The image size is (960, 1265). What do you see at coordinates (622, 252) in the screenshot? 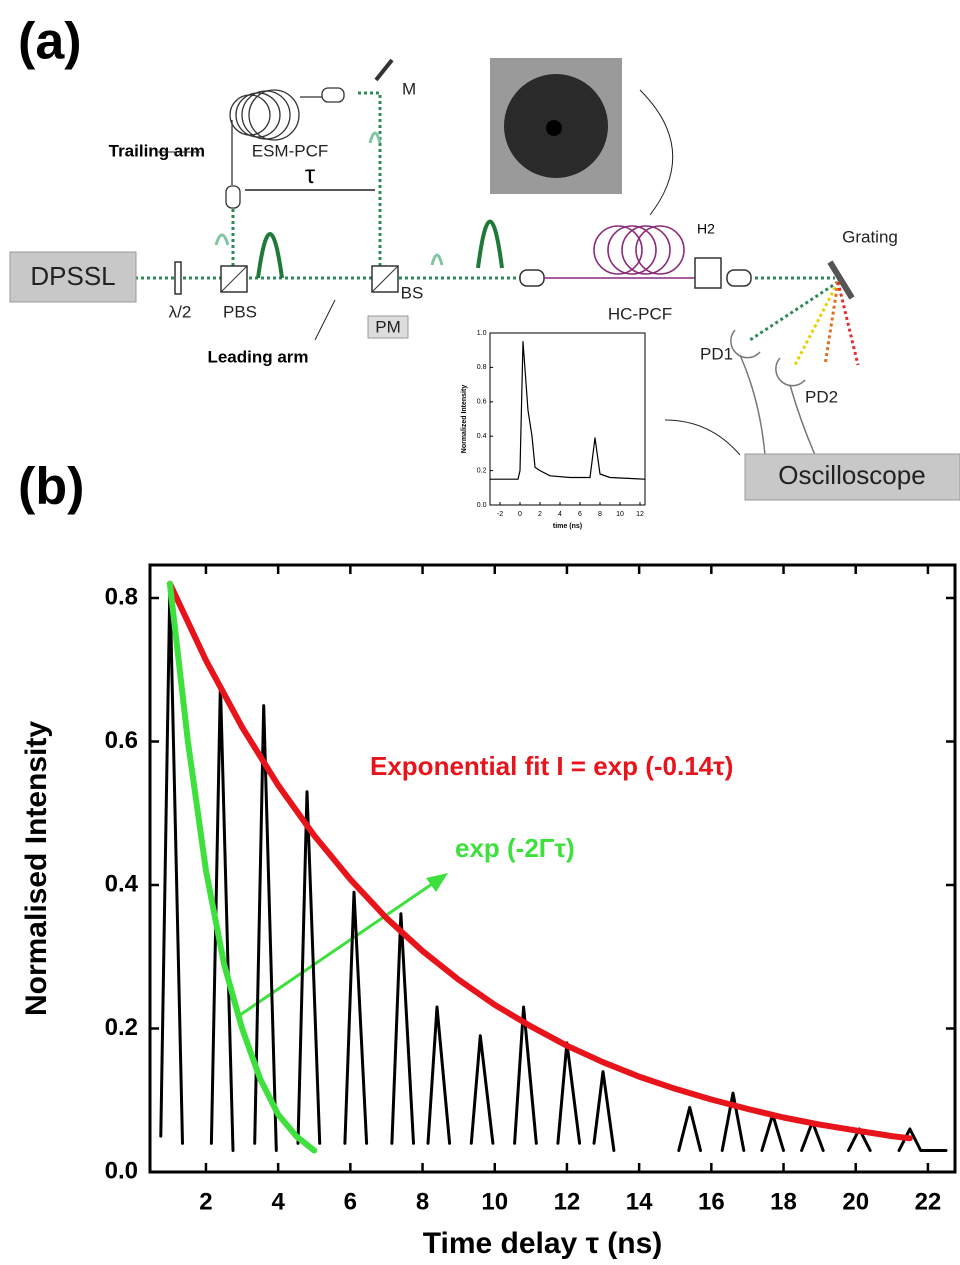
I see `hc-pcf-coil` at bounding box center [622, 252].